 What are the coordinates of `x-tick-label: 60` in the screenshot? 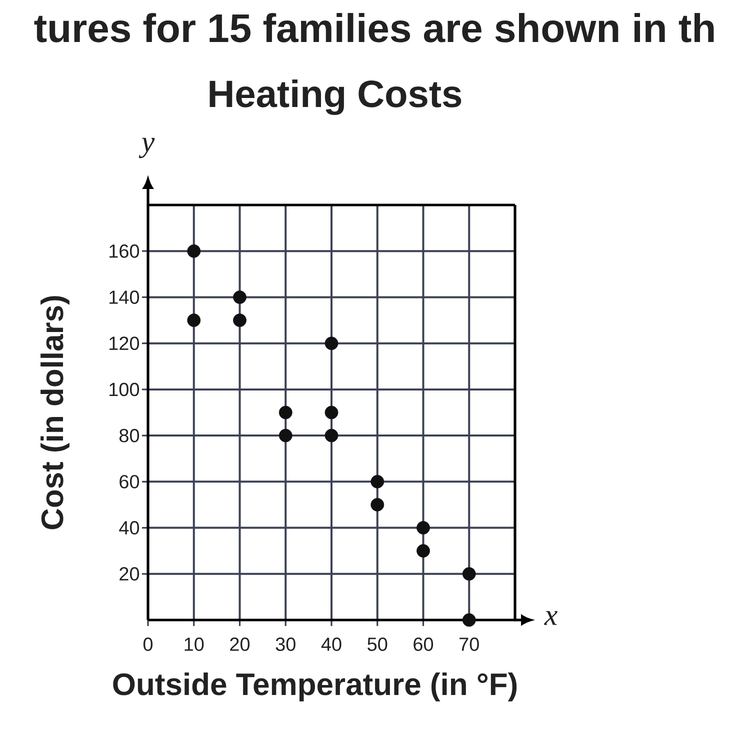 It's located at (424, 644).